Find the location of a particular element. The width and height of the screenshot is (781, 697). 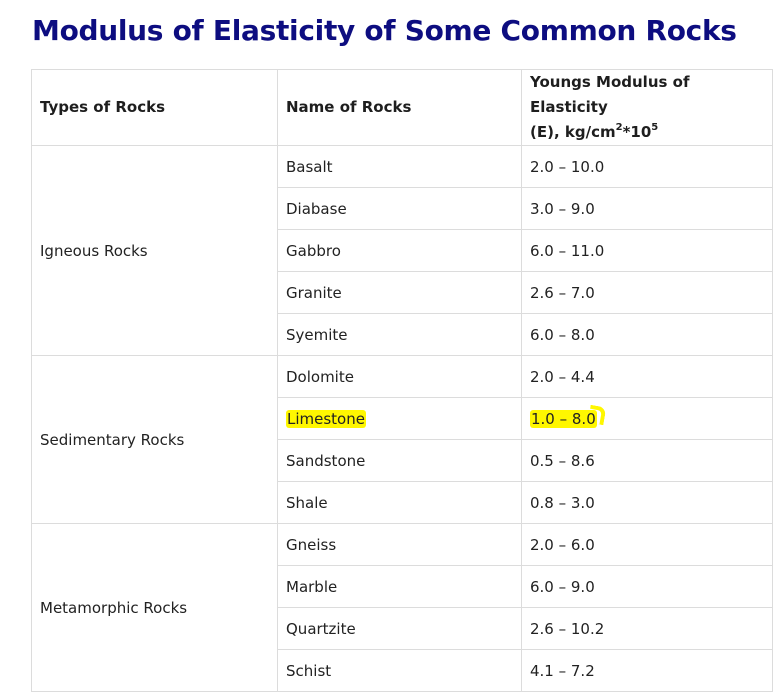

modulus-value-cell: 6.0 – 9.0 is located at coordinates (647, 586).